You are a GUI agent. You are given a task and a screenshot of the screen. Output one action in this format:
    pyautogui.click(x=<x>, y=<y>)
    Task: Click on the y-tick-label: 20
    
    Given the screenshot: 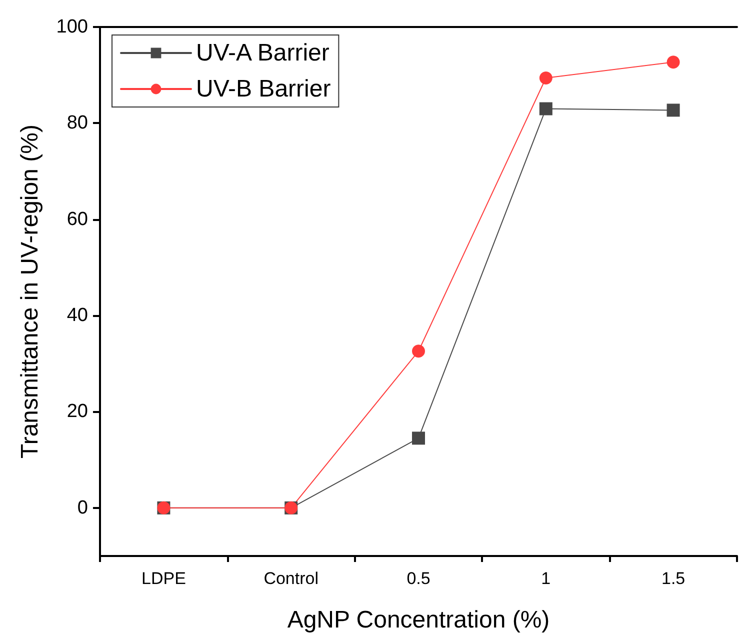 What is the action you would take?
    pyautogui.click(x=77, y=411)
    